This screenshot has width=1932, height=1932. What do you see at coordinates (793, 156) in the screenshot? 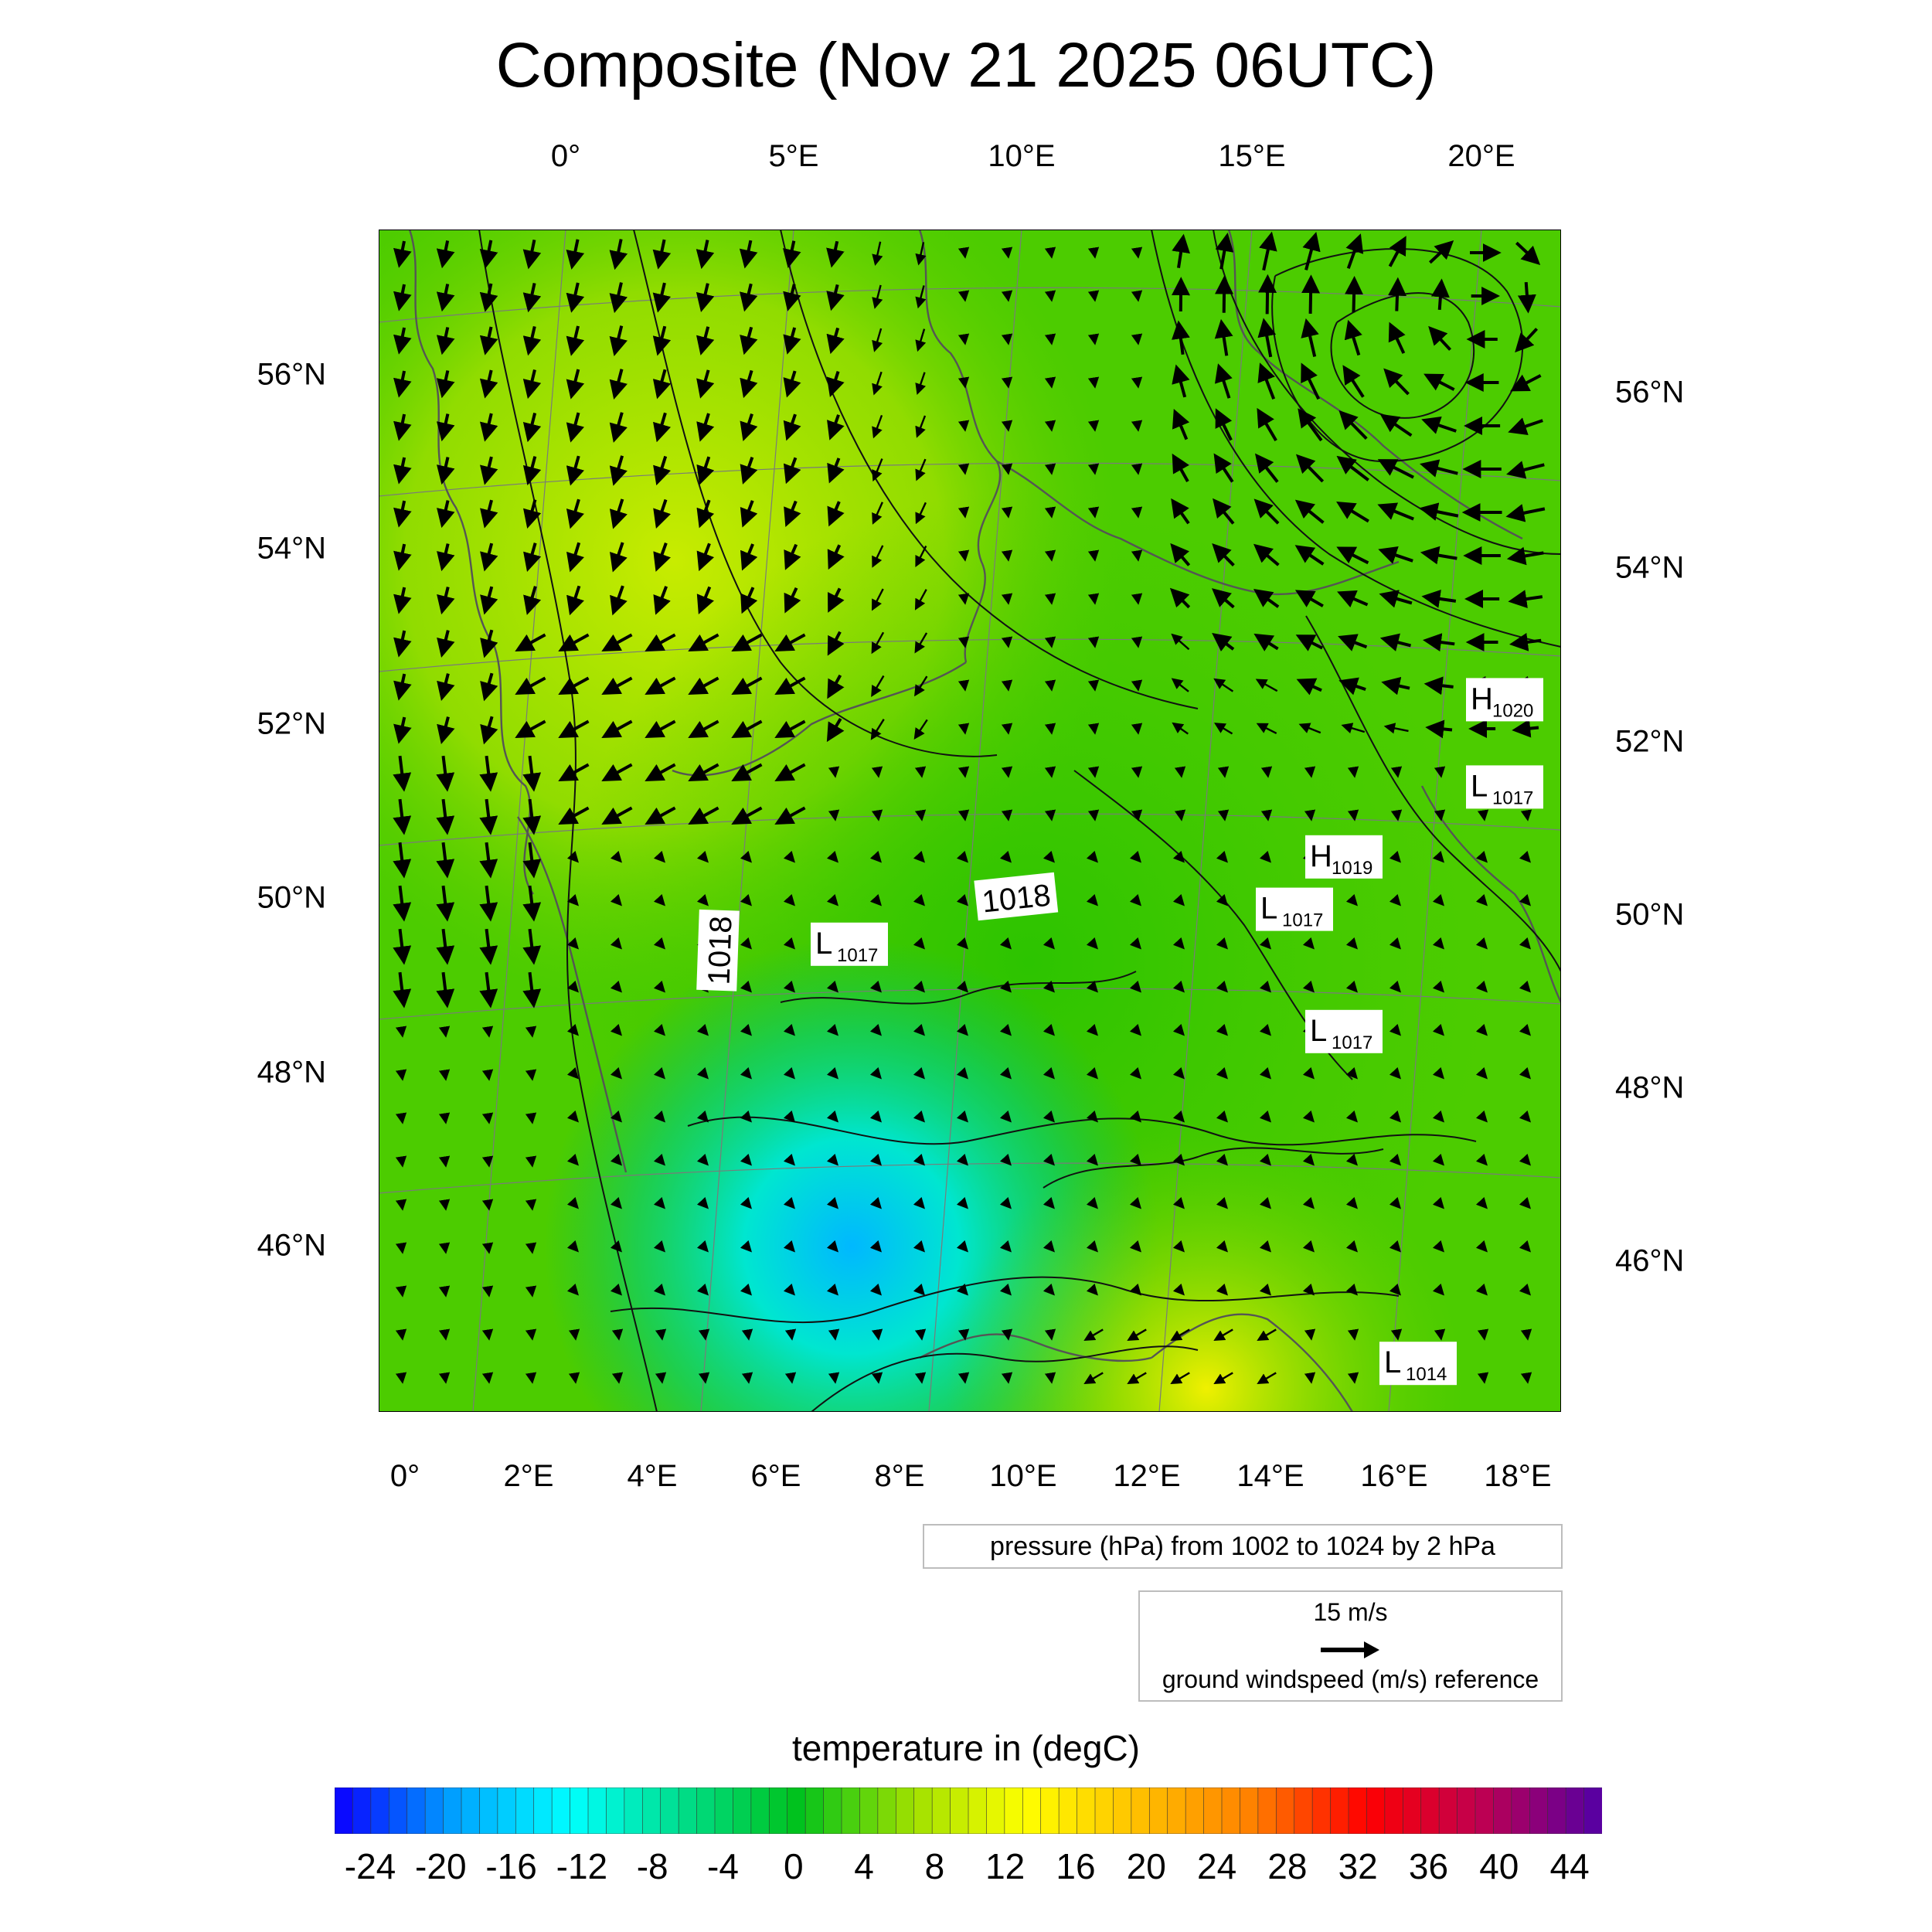
I see `top-lon-label: 5°E` at bounding box center [793, 156].